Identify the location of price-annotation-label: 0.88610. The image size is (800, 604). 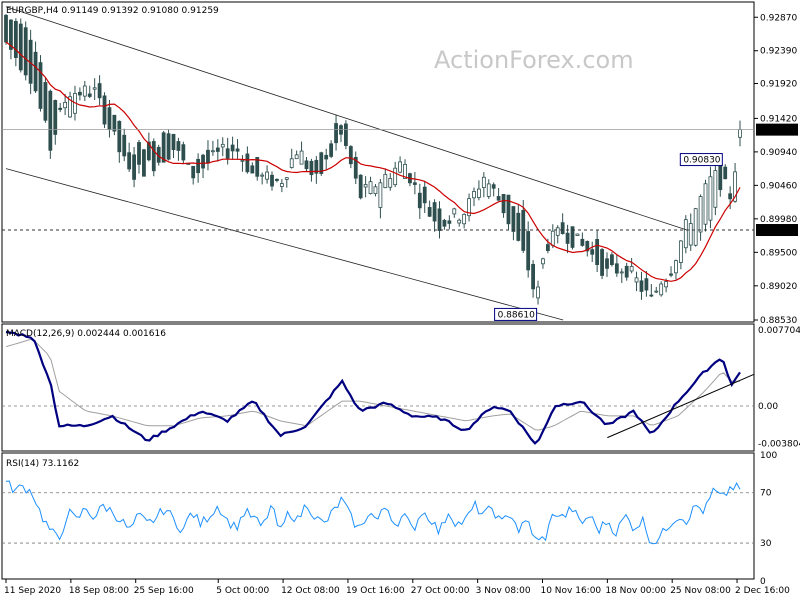
(516, 315).